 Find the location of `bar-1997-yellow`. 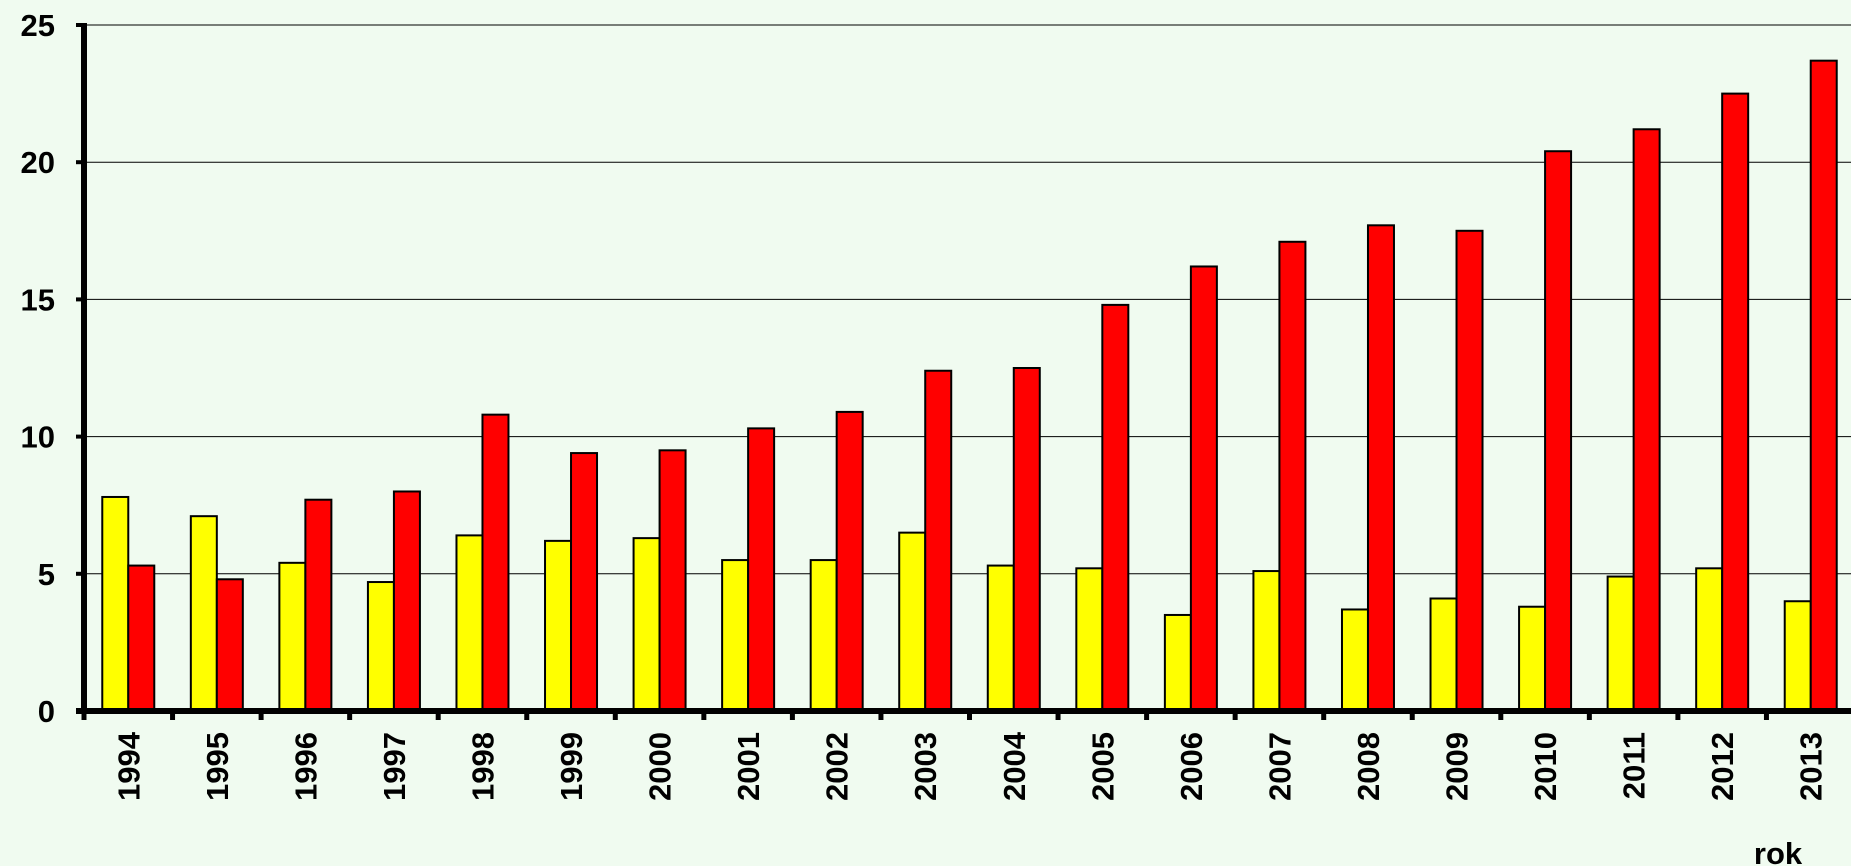

bar-1997-yellow is located at coordinates (380, 646).